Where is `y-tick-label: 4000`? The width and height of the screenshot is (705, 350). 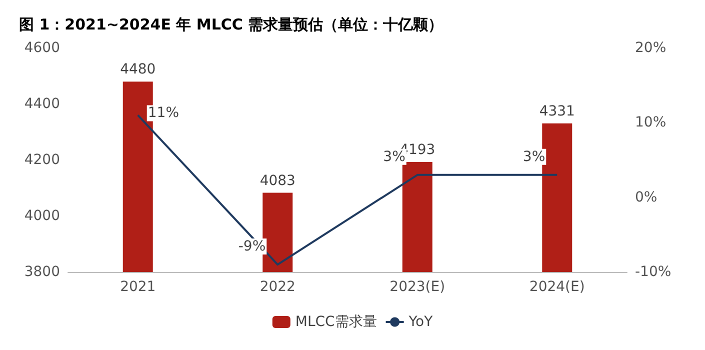
y-tick-label: 4000 is located at coordinates (42, 216).